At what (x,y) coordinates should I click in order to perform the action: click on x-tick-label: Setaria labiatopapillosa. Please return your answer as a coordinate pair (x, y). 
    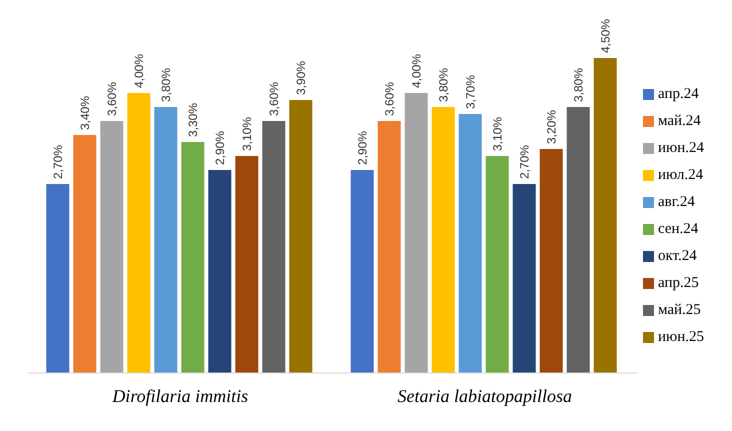
    Looking at the image, I should click on (484, 396).